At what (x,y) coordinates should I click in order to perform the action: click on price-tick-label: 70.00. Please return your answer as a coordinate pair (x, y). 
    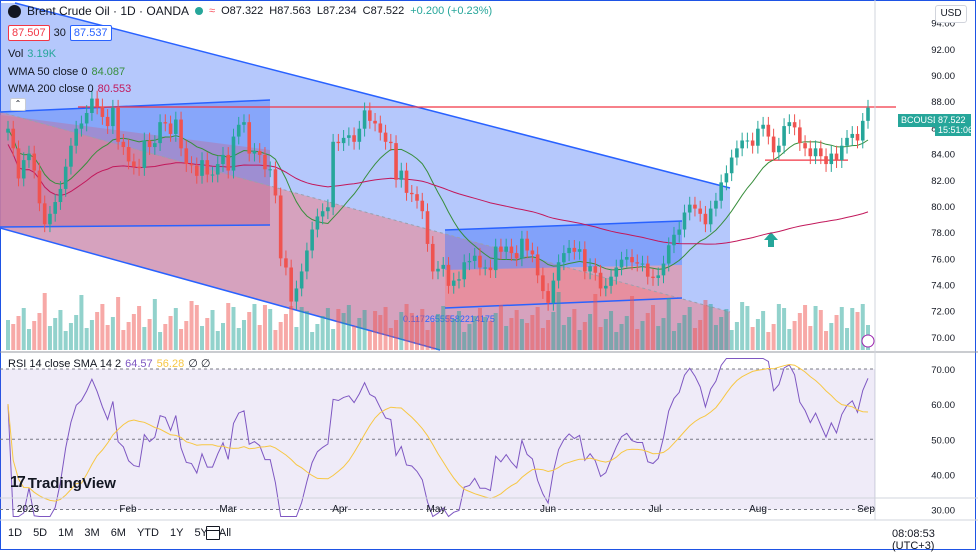
    Looking at the image, I should click on (943, 338).